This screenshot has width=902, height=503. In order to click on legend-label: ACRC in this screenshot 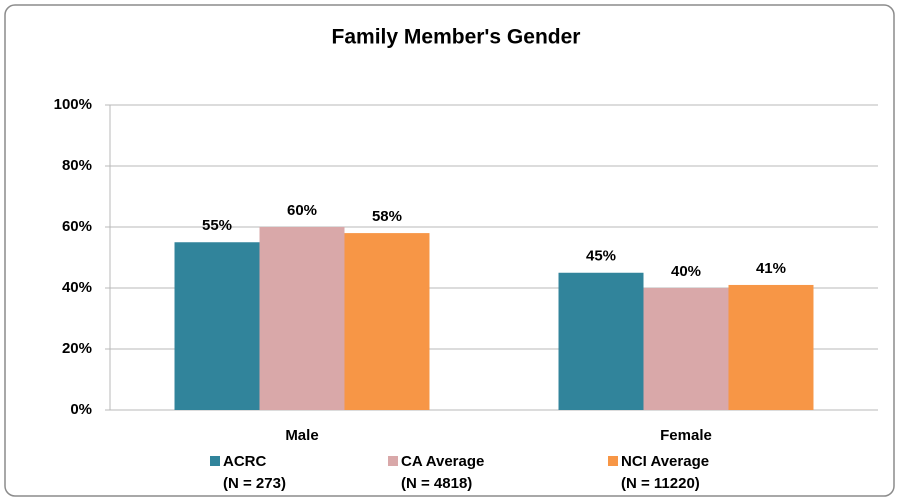, I will do `click(244, 461)`.